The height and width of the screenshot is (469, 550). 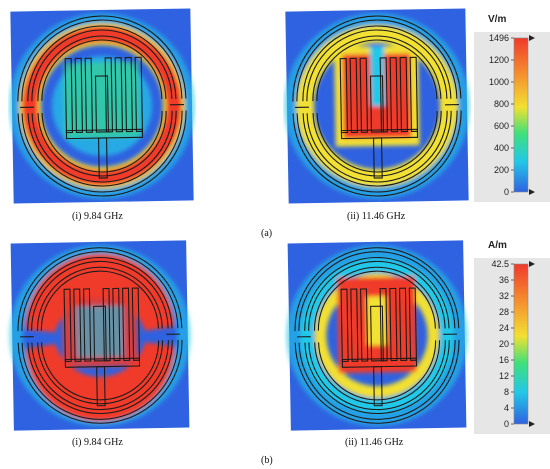 I want to click on field-center, so click(x=102, y=100).